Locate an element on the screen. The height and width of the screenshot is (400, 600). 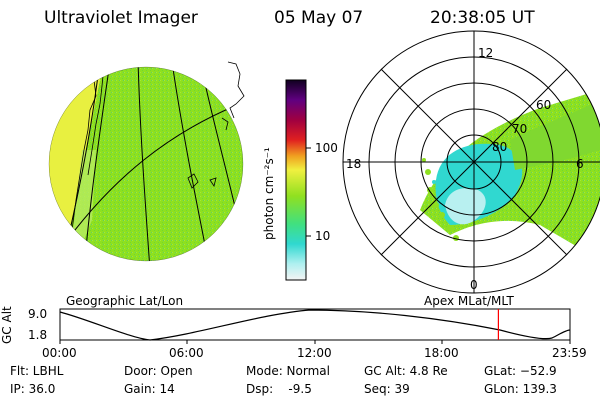
status-gain: Gain: 14 is located at coordinates (149, 389).